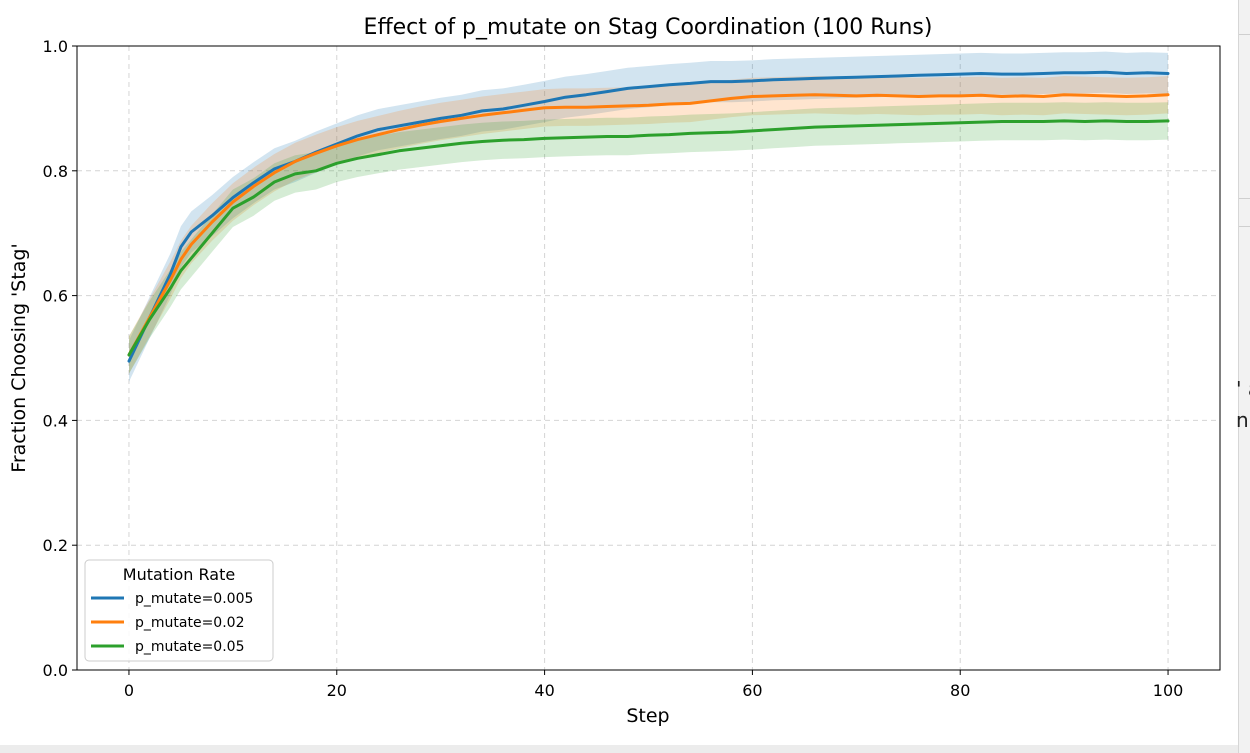 The height and width of the screenshot is (753, 1250). I want to click on adjacent-window-text: ' a, so click(1243, 389).